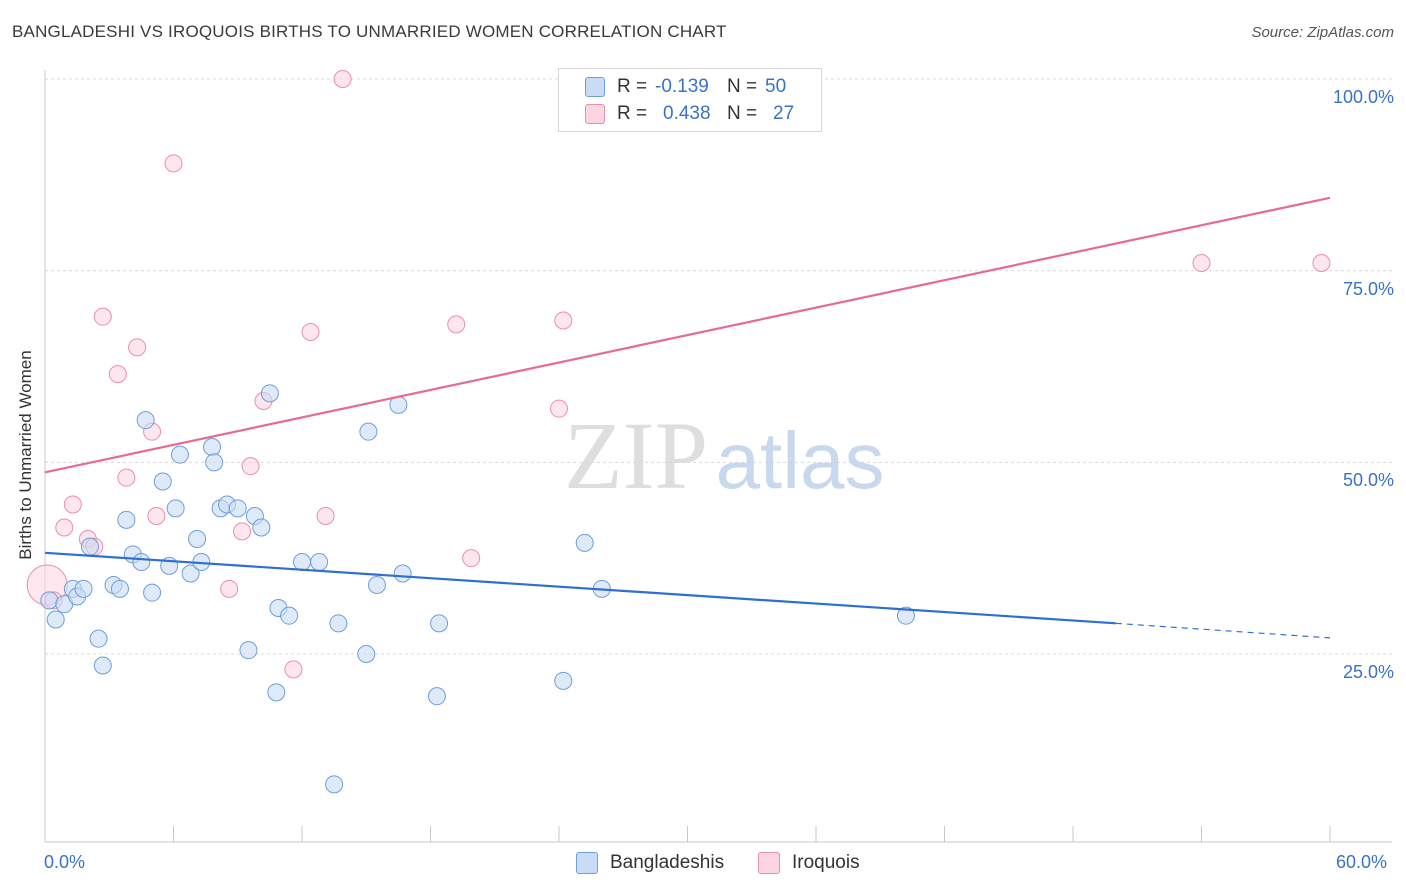 The width and height of the screenshot is (1406, 892). I want to click on y-axis-label: Births to Unmarried Women, so click(25, 455).